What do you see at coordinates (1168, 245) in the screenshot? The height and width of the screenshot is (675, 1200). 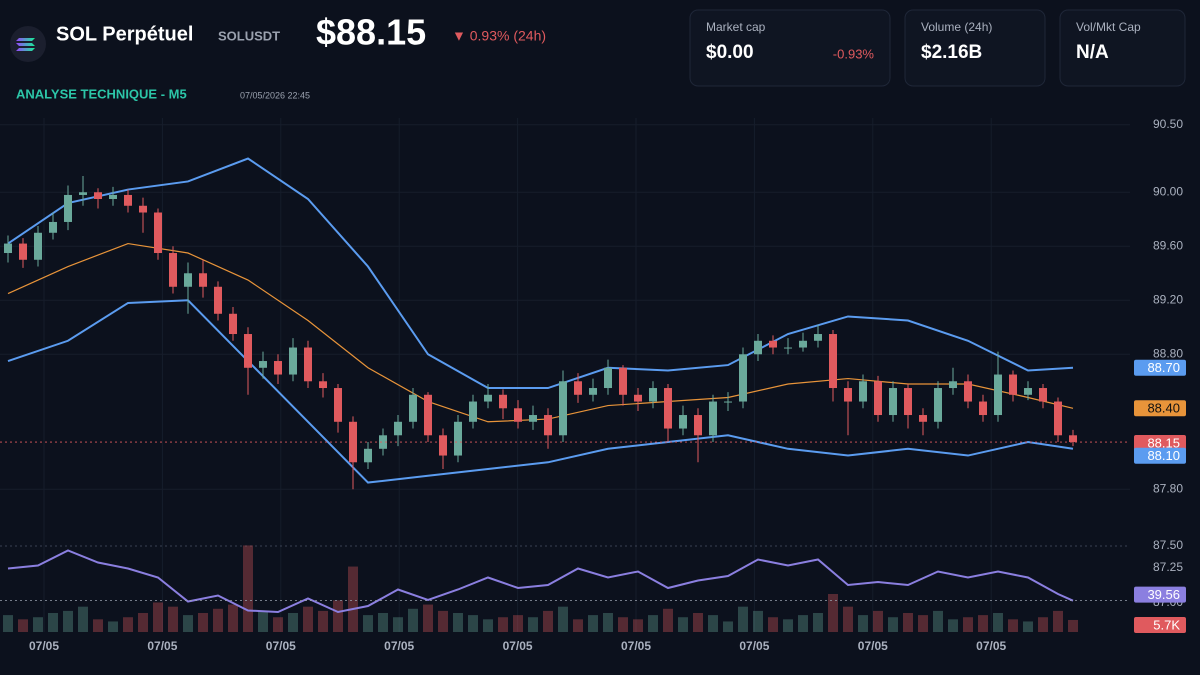 I see `y-tick-label: 89.60` at bounding box center [1168, 245].